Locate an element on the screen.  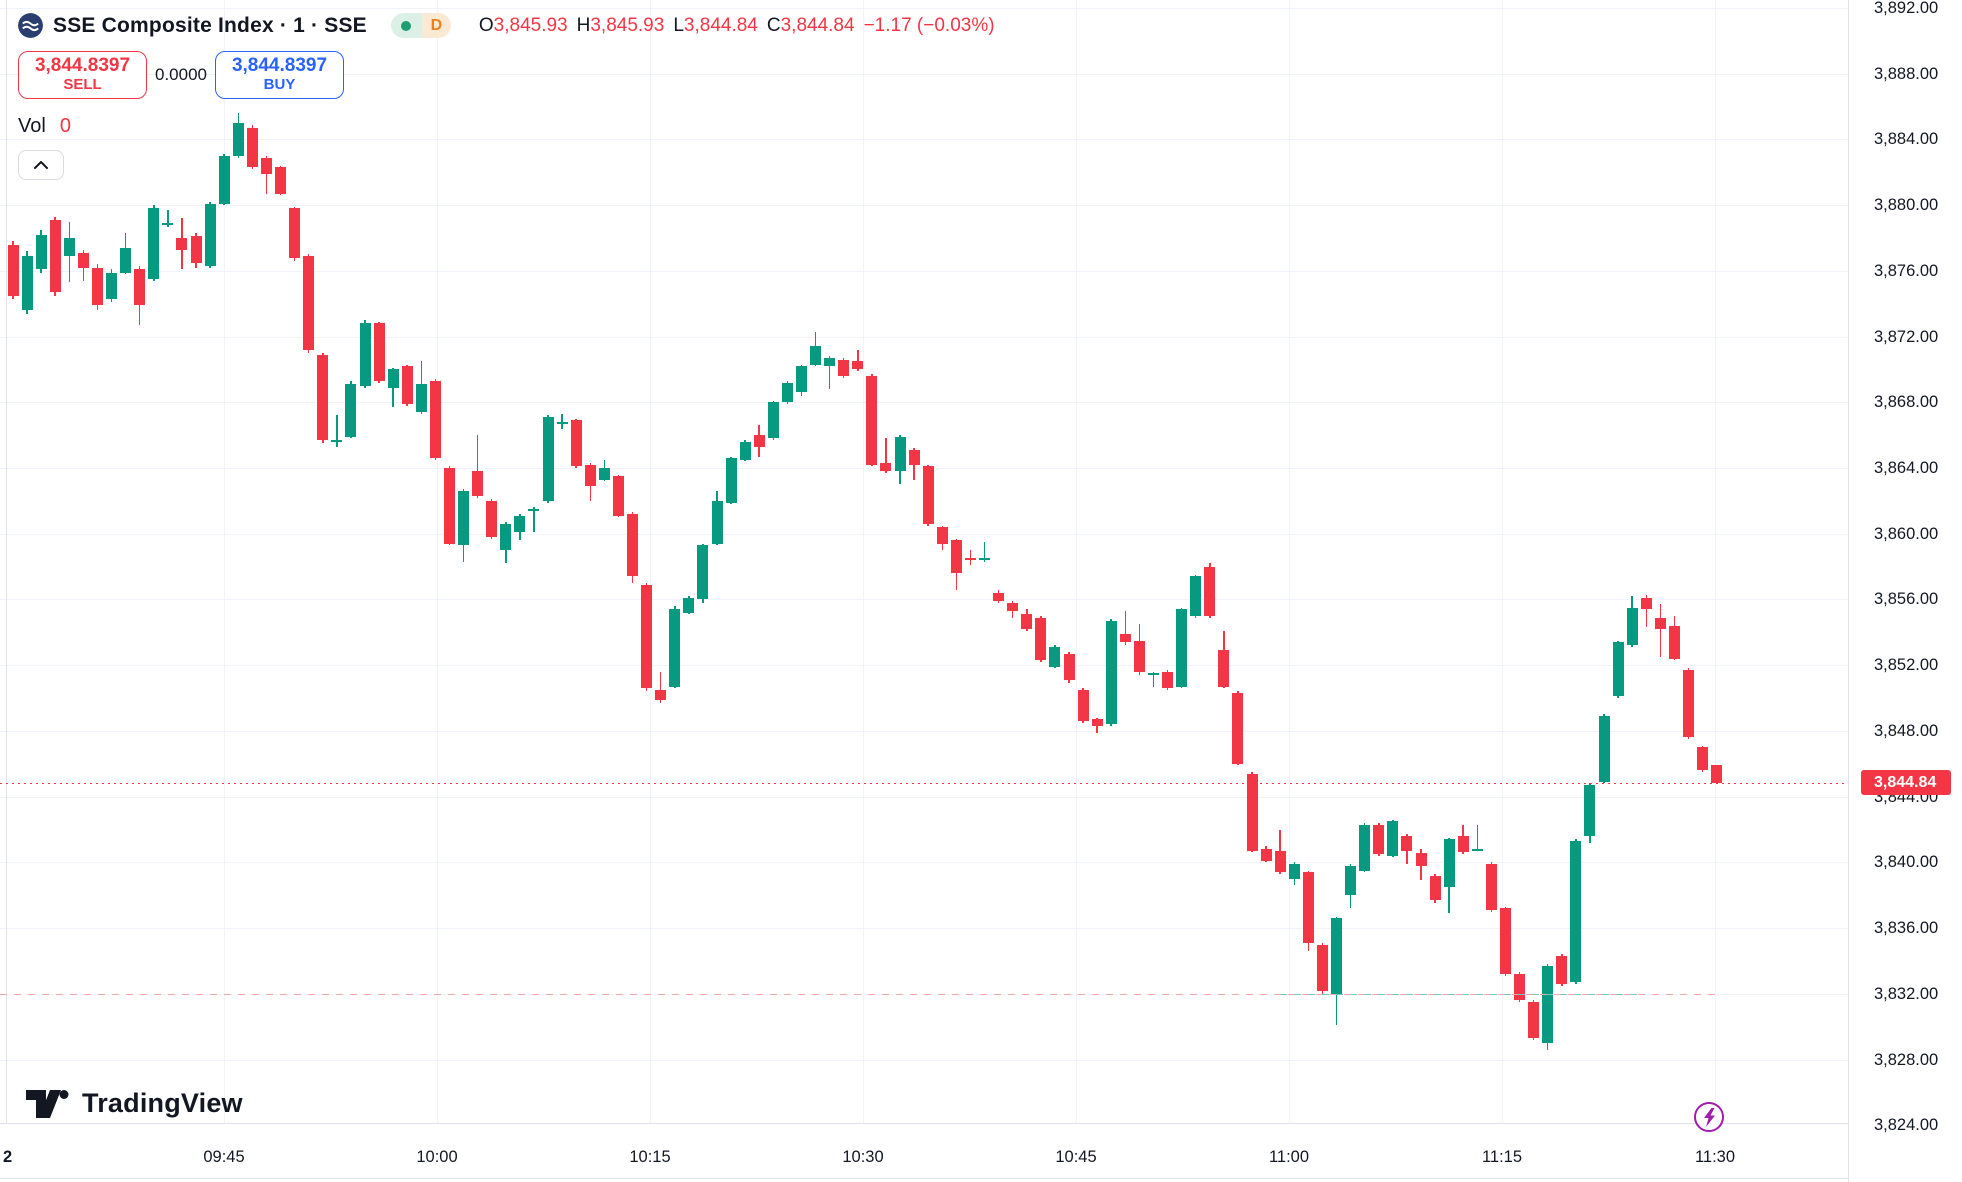
collapse-legend-button is located at coordinates (41, 165).